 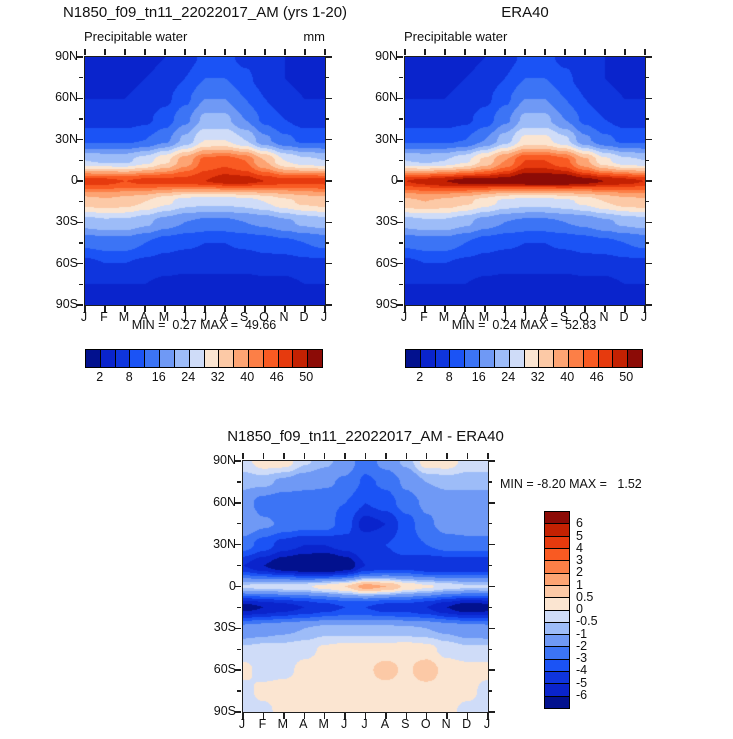 What do you see at coordinates (136, 36) in the screenshot?
I see `model-panel-subtitle: Precipitable water` at bounding box center [136, 36].